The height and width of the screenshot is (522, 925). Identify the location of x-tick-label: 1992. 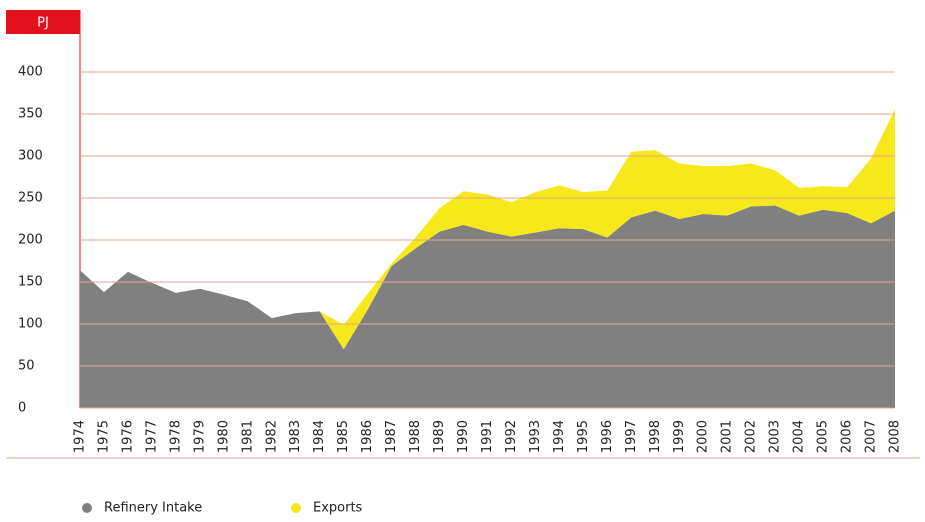
(511, 436).